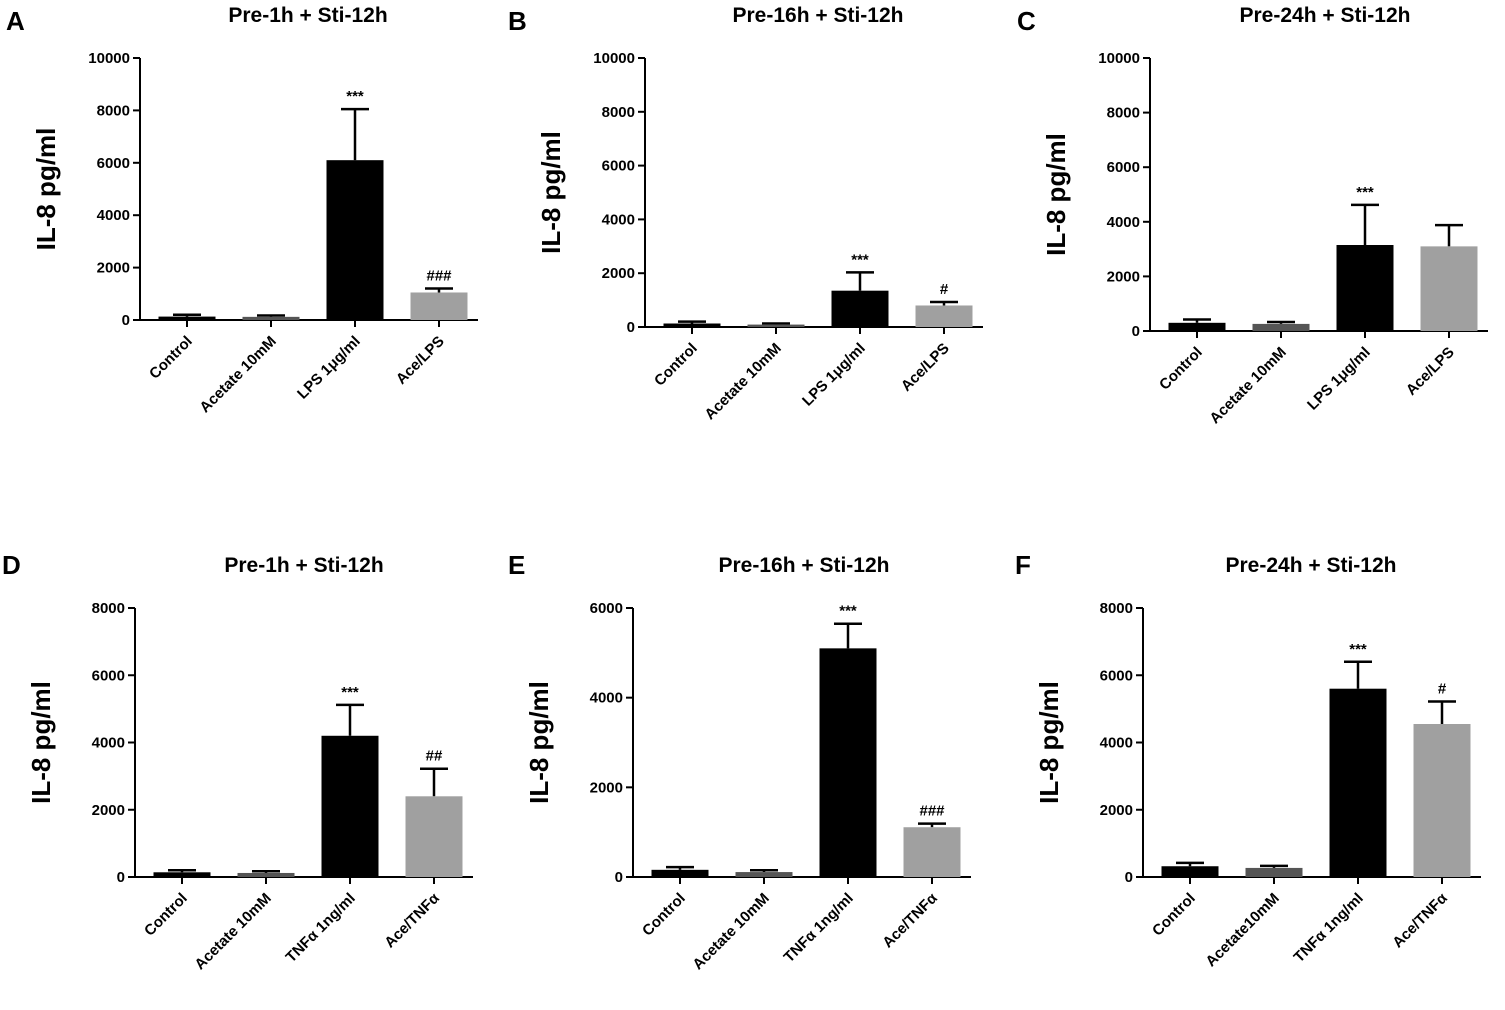  Describe the element at coordinates (303, 565) in the screenshot. I see `chart-title-d: Pre-1h + Sti-12h` at that location.